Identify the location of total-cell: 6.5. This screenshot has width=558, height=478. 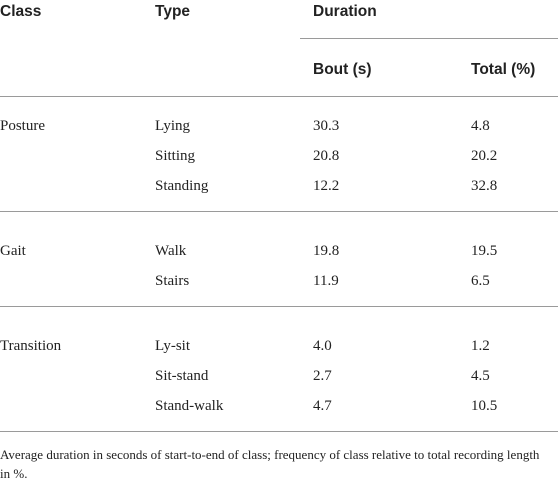
(480, 281).